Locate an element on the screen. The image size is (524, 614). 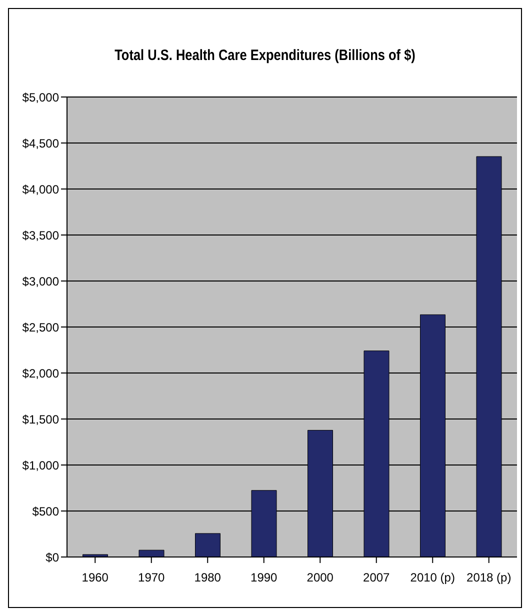
y-tick-label: $4,500 is located at coordinates (41, 143).